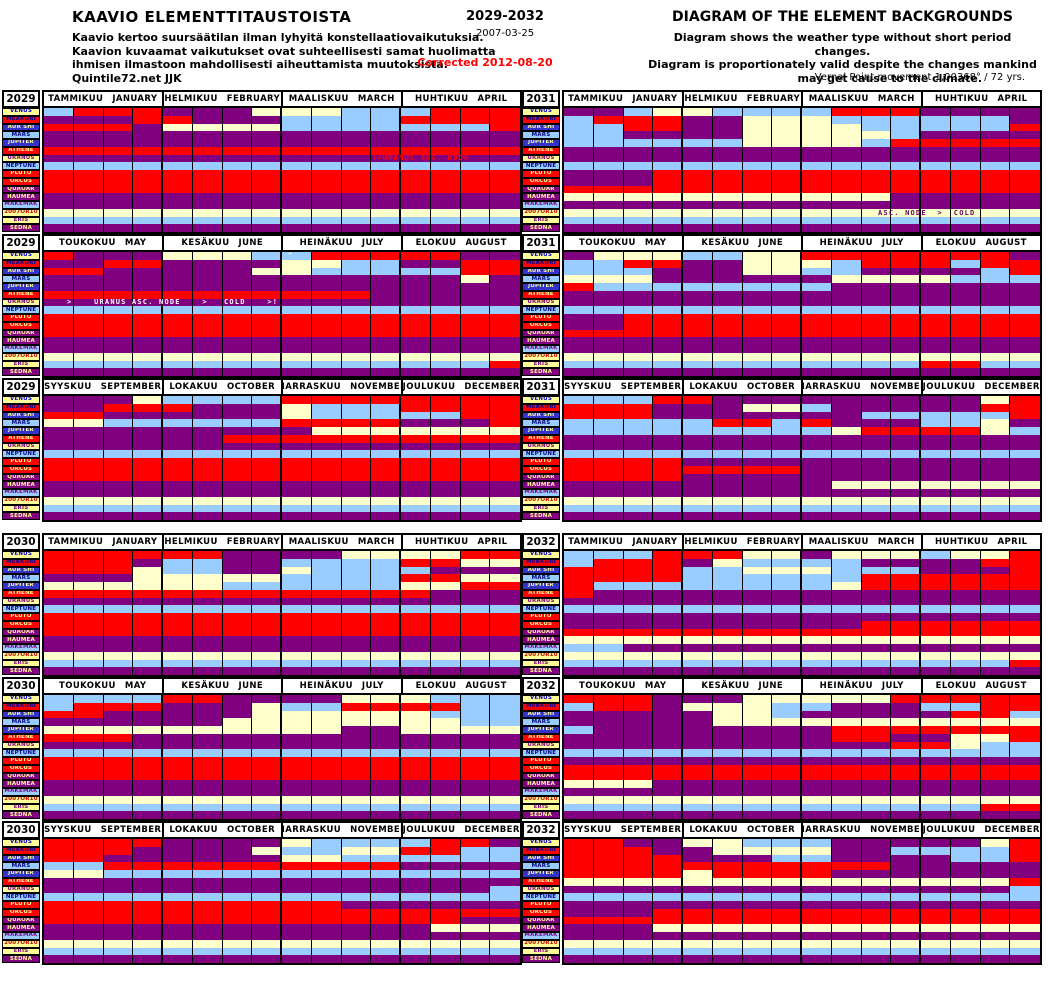 The image size is (1050, 1000). I want to click on description-english-line3: may get cause to the climate., so click(889, 78).